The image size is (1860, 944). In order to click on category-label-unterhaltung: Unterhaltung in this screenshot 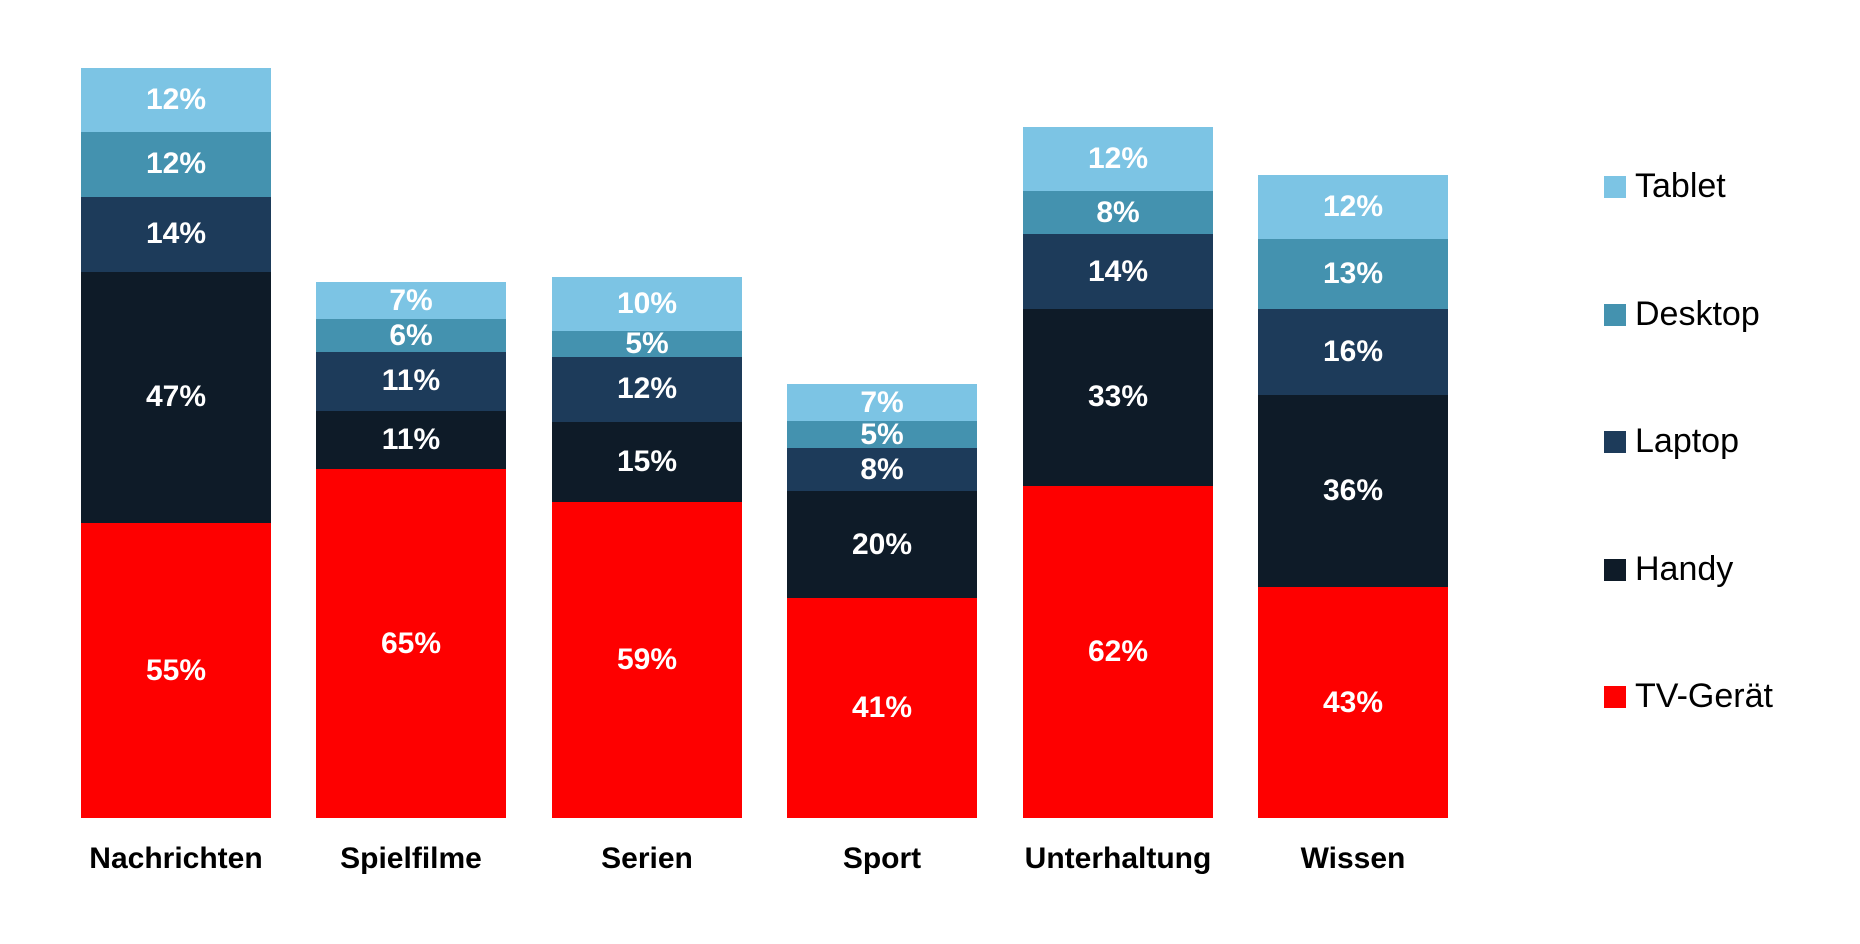, I will do `click(1118, 858)`.